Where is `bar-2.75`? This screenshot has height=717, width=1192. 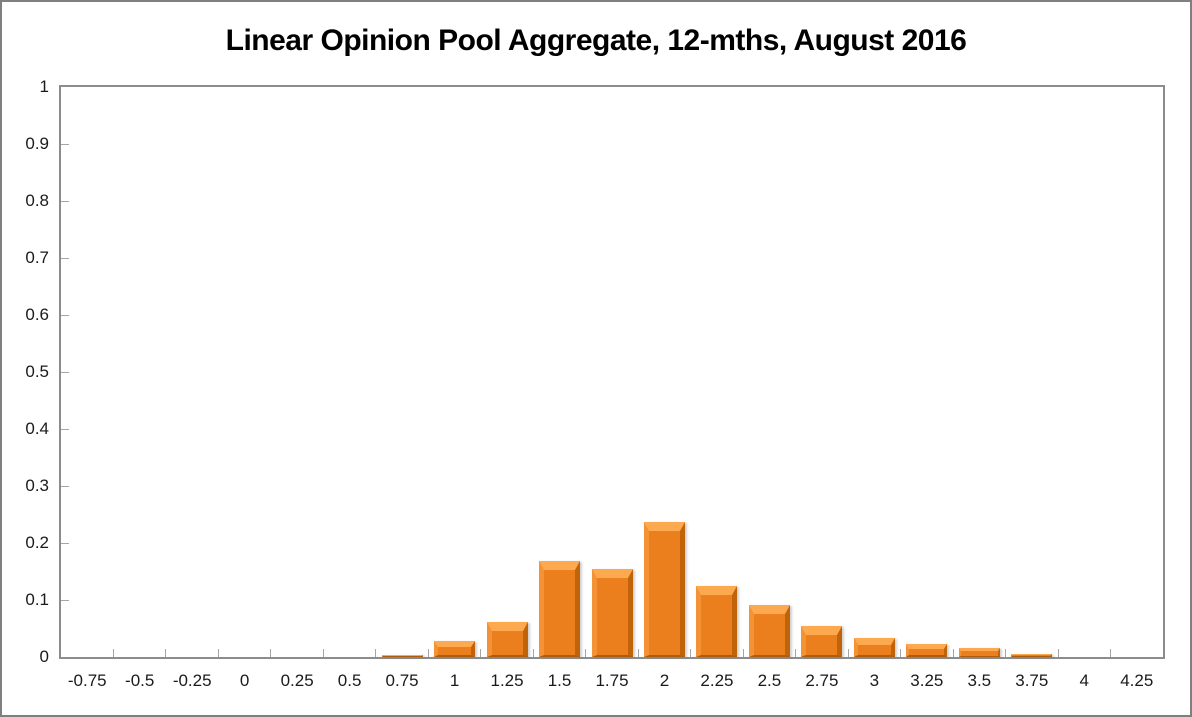 bar-2.75 is located at coordinates (822, 641).